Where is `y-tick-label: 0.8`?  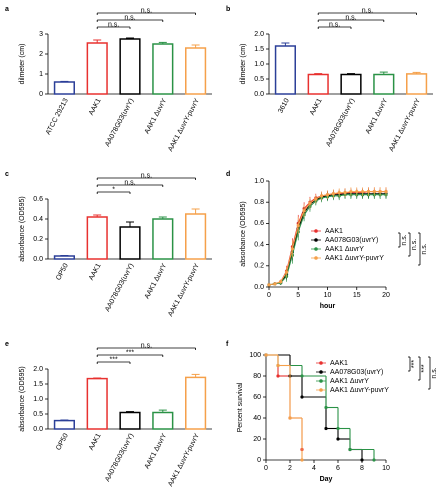 y-tick-label: 0.8 is located at coordinates (259, 202).